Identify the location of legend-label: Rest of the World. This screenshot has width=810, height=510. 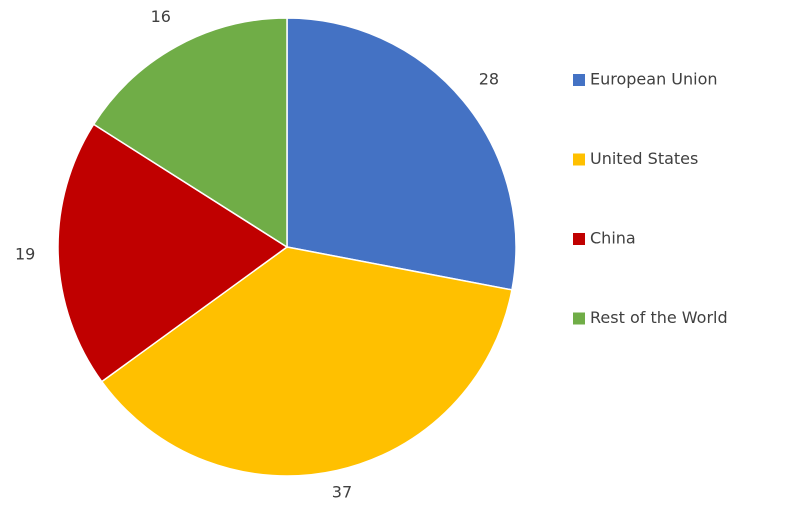
(659, 317).